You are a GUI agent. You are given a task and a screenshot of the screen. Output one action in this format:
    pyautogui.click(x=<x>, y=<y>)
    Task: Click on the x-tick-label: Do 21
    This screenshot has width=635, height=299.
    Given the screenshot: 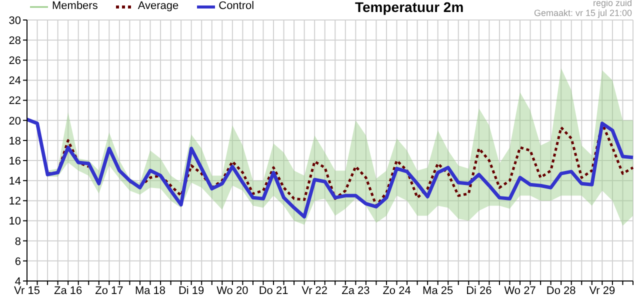 What is the action you would take?
    pyautogui.click(x=273, y=290)
    